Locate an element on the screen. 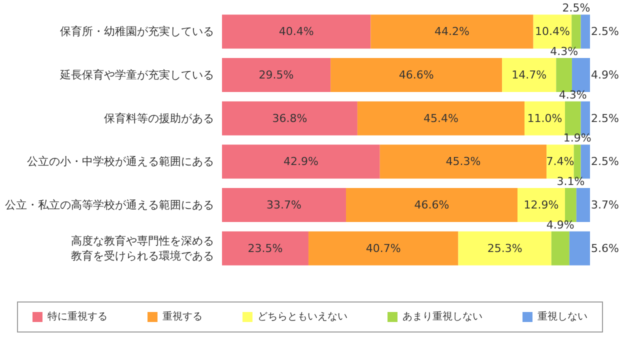 This screenshot has height=350, width=620. data-label: 11.0% is located at coordinates (544, 118).